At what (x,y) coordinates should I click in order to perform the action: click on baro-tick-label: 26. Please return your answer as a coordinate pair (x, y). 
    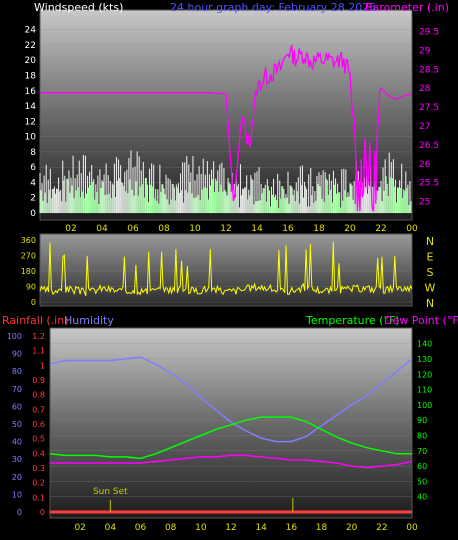
    Looking at the image, I should click on (425, 165).